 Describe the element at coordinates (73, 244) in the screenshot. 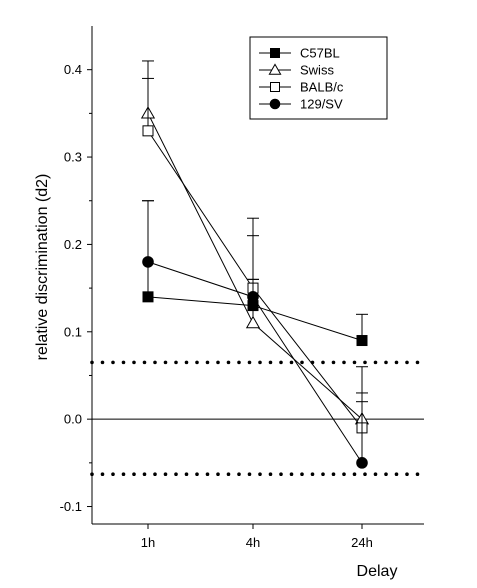

I see `y-tick-label: 0.2` at that location.